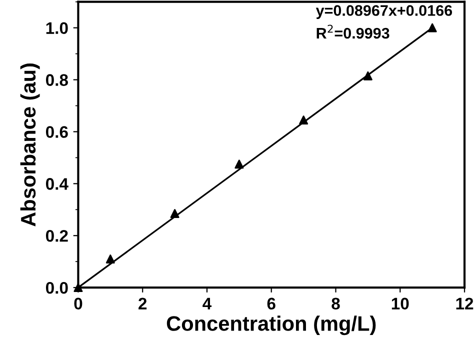  Describe the element at coordinates (57, 80) in the screenshot. I see `y-tick-label: 0.8` at that location.